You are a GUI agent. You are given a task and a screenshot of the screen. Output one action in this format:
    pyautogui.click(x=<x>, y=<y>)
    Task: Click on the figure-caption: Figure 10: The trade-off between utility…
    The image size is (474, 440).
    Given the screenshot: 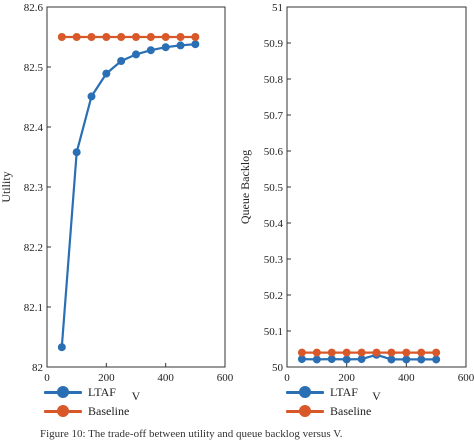 What is the action you would take?
    pyautogui.click(x=191, y=434)
    